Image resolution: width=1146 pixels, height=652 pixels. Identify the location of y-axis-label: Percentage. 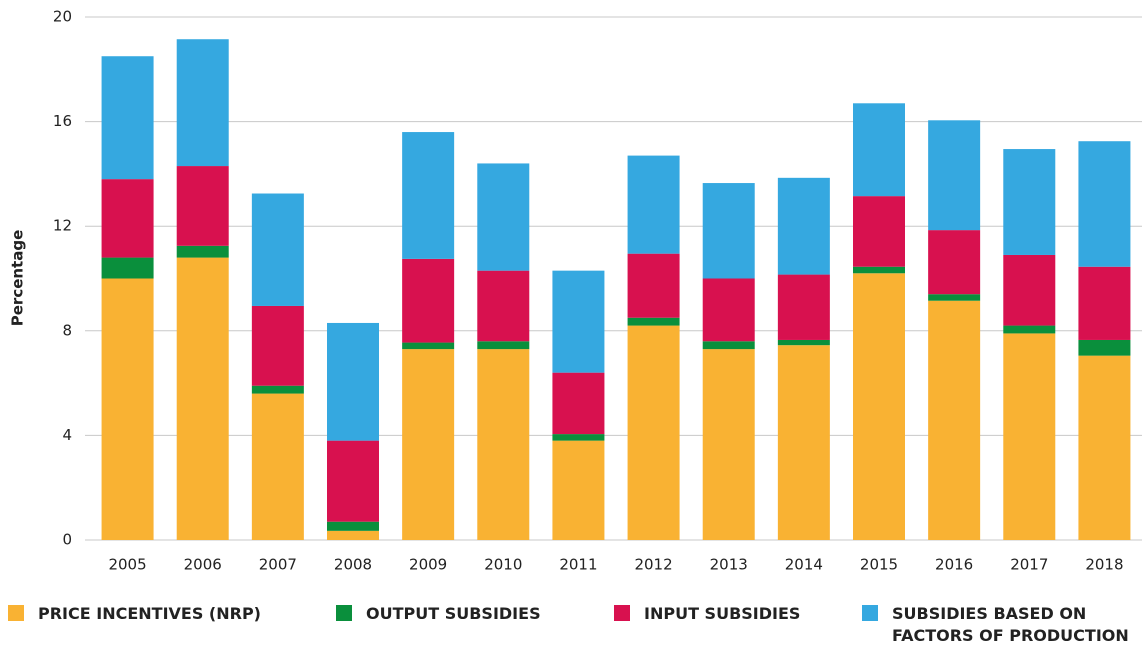
(18, 278).